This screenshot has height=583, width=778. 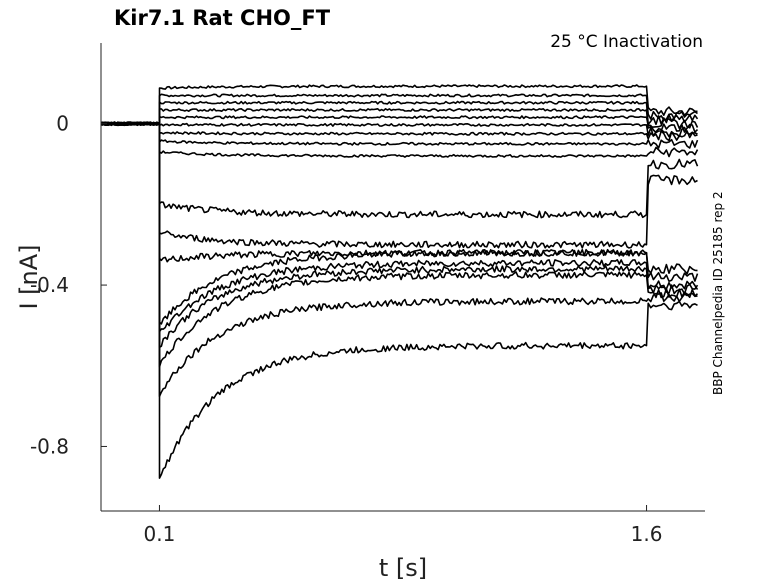 I want to click on y-tick-label: -0.8, so click(x=49, y=446).